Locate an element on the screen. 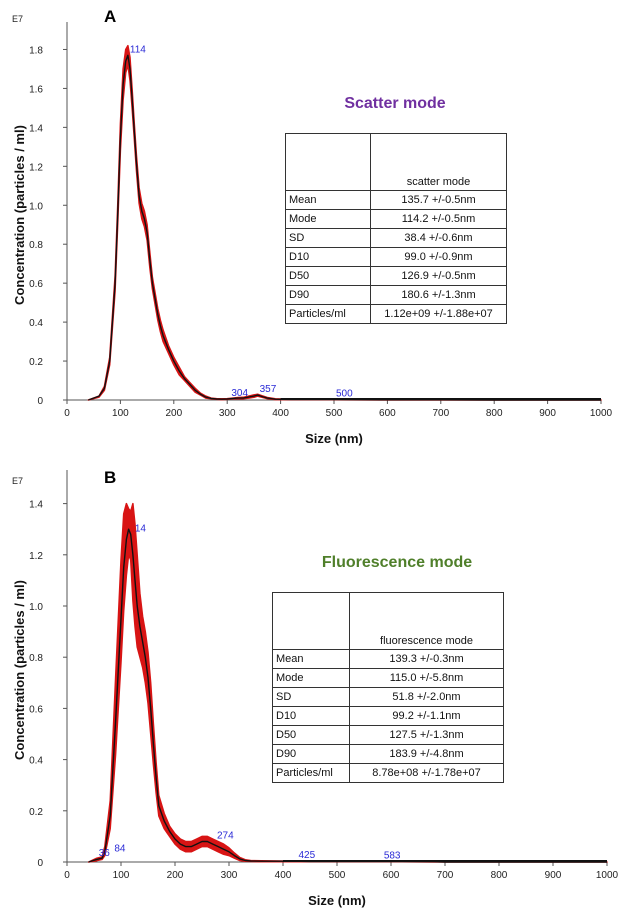 Image resolution: width=640 pixels, height=921 pixels. stats-table-header-row: scatter mode is located at coordinates (396, 162).